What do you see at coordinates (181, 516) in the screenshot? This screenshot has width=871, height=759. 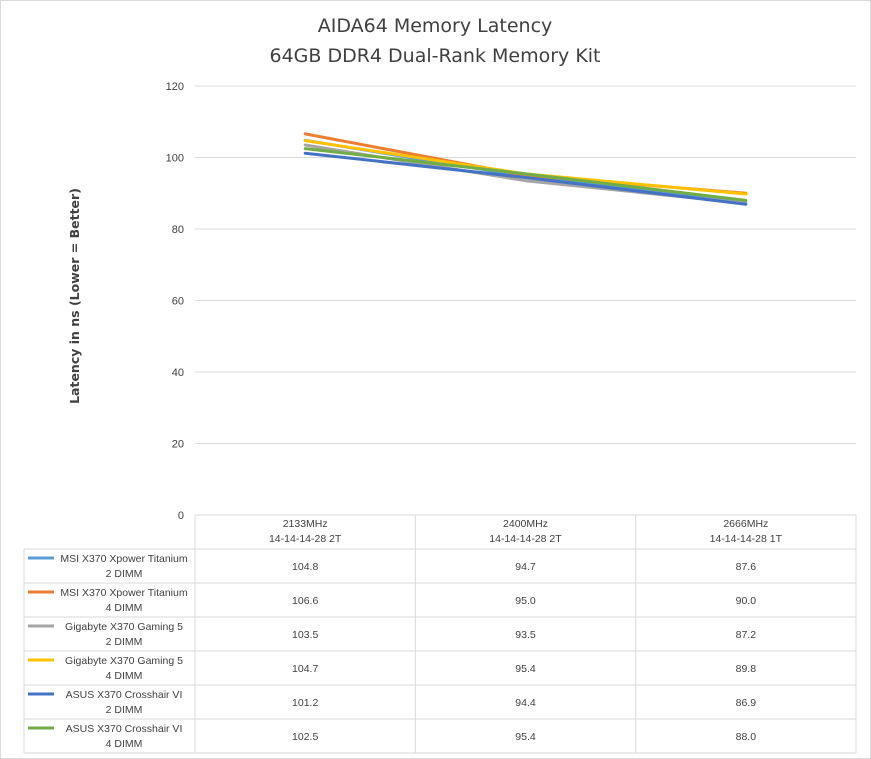 I see `y-tick-label-0: 0` at bounding box center [181, 516].